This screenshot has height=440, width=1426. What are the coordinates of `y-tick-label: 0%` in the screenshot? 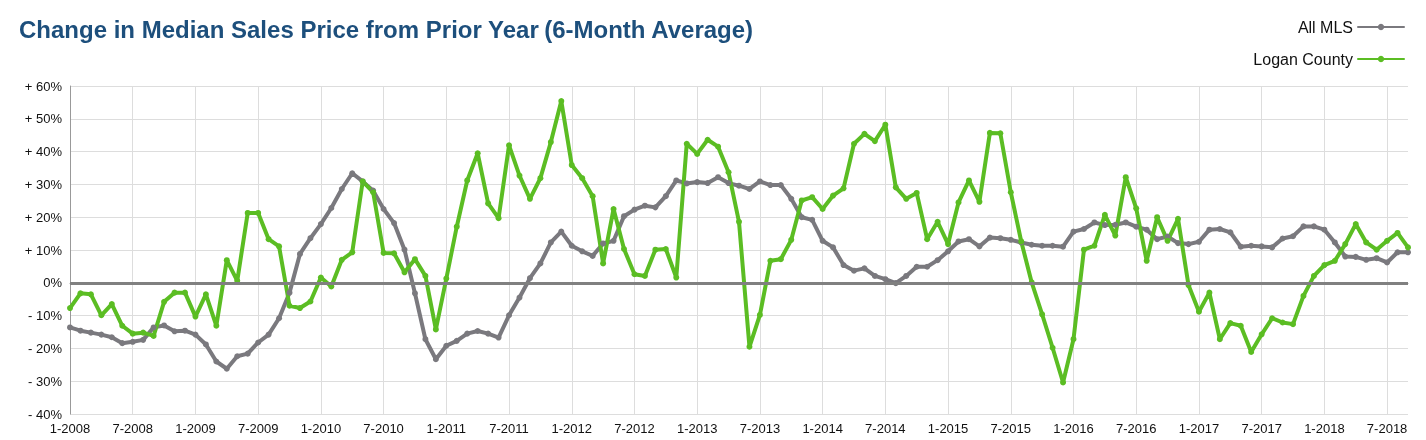 It's located at (53, 283).